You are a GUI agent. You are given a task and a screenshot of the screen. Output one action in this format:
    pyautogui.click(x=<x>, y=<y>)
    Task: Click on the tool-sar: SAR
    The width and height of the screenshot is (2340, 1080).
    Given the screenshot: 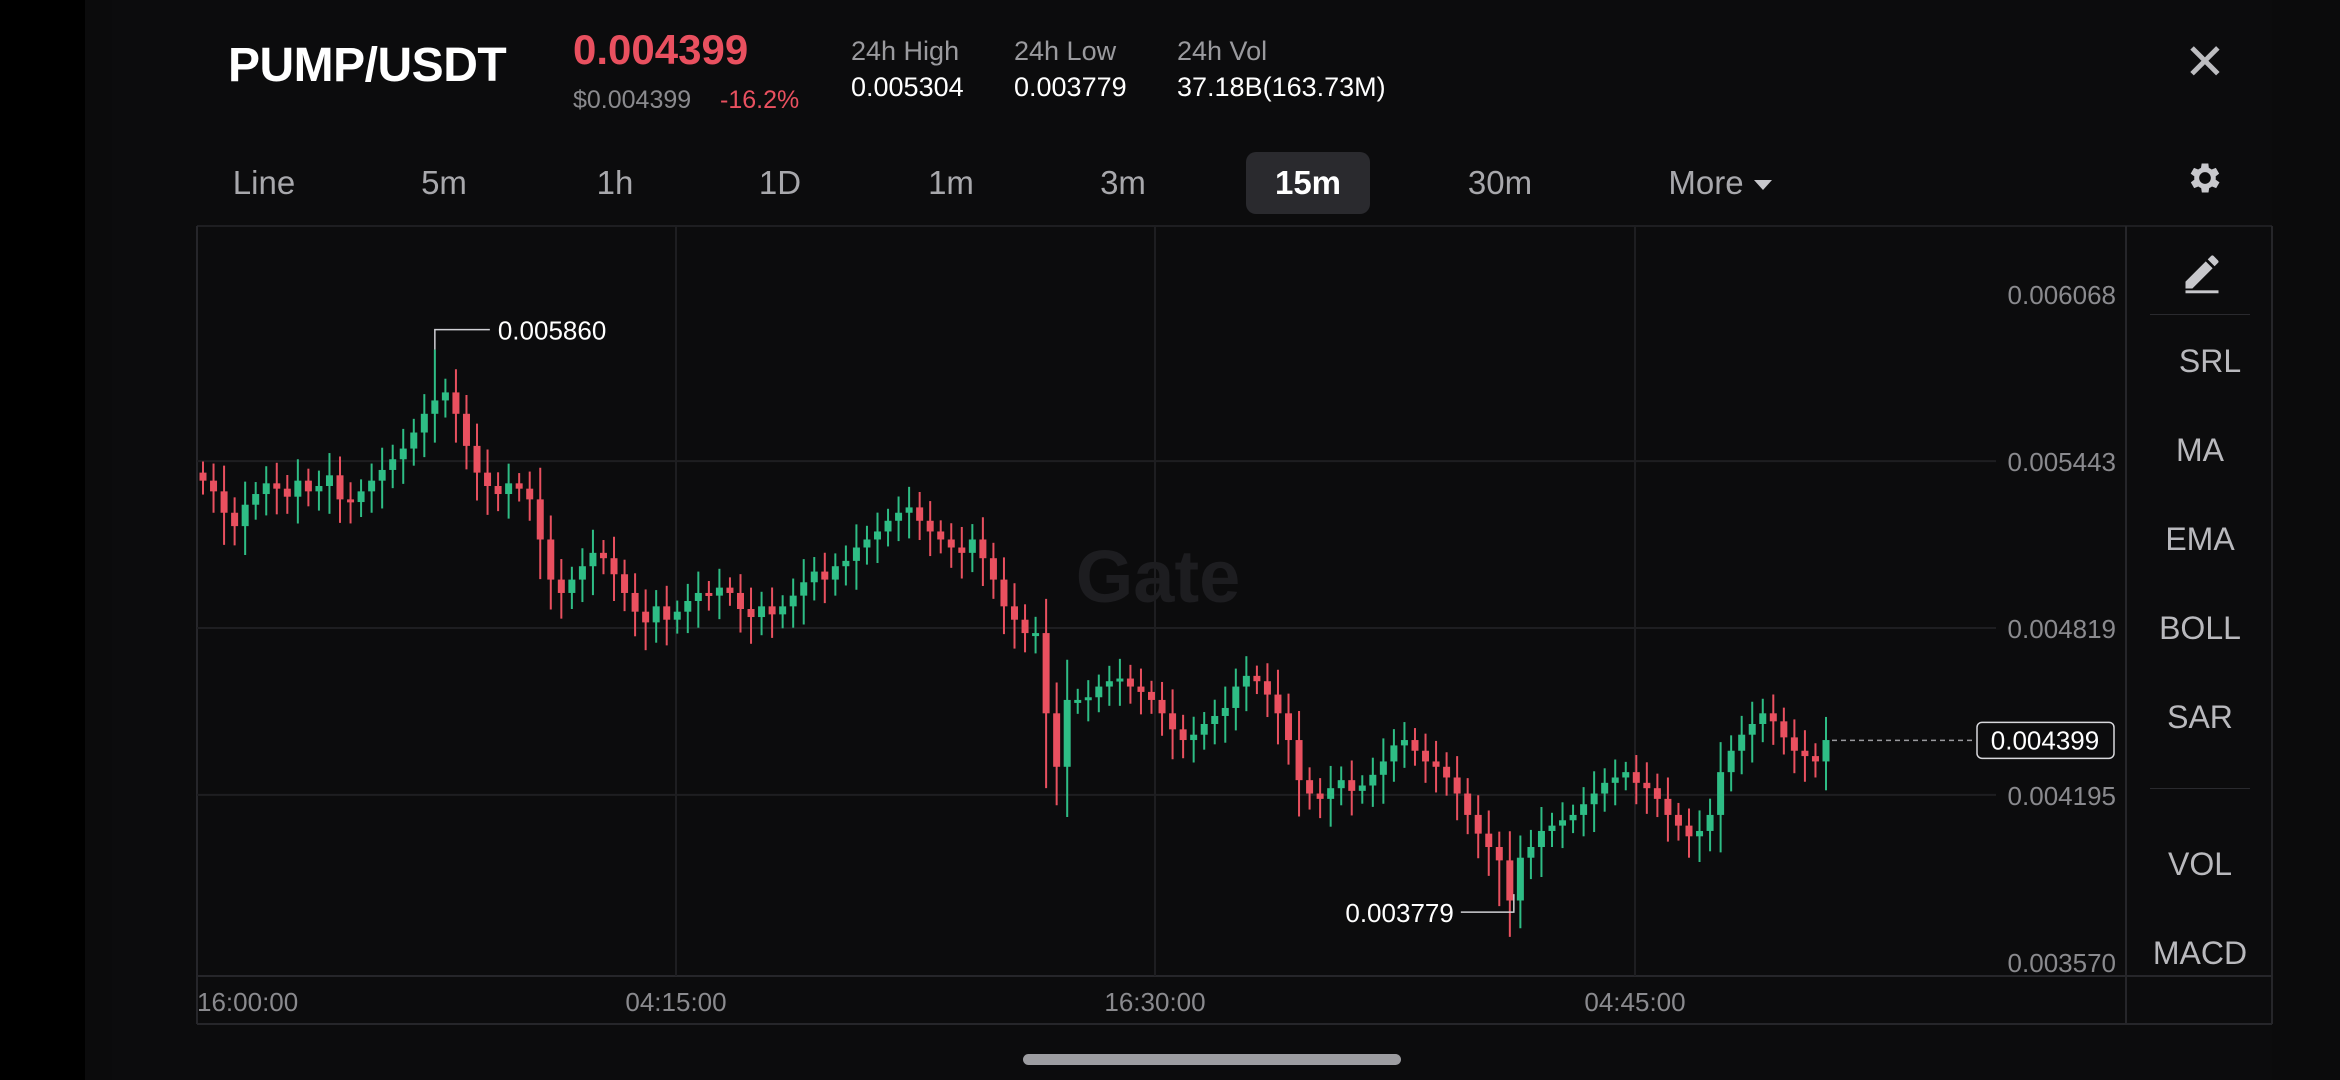 What is the action you would take?
    pyautogui.click(x=2200, y=717)
    